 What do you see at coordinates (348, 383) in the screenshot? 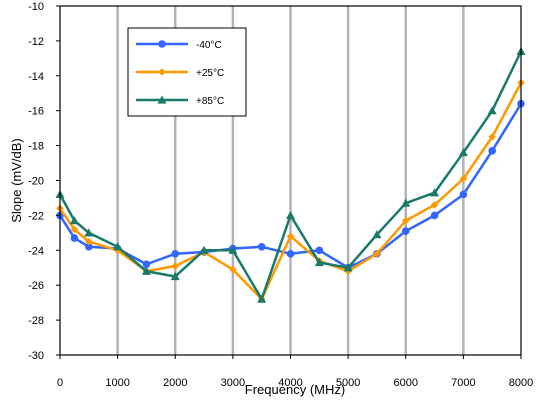
I see `x-tick-label: 5000` at bounding box center [348, 383].